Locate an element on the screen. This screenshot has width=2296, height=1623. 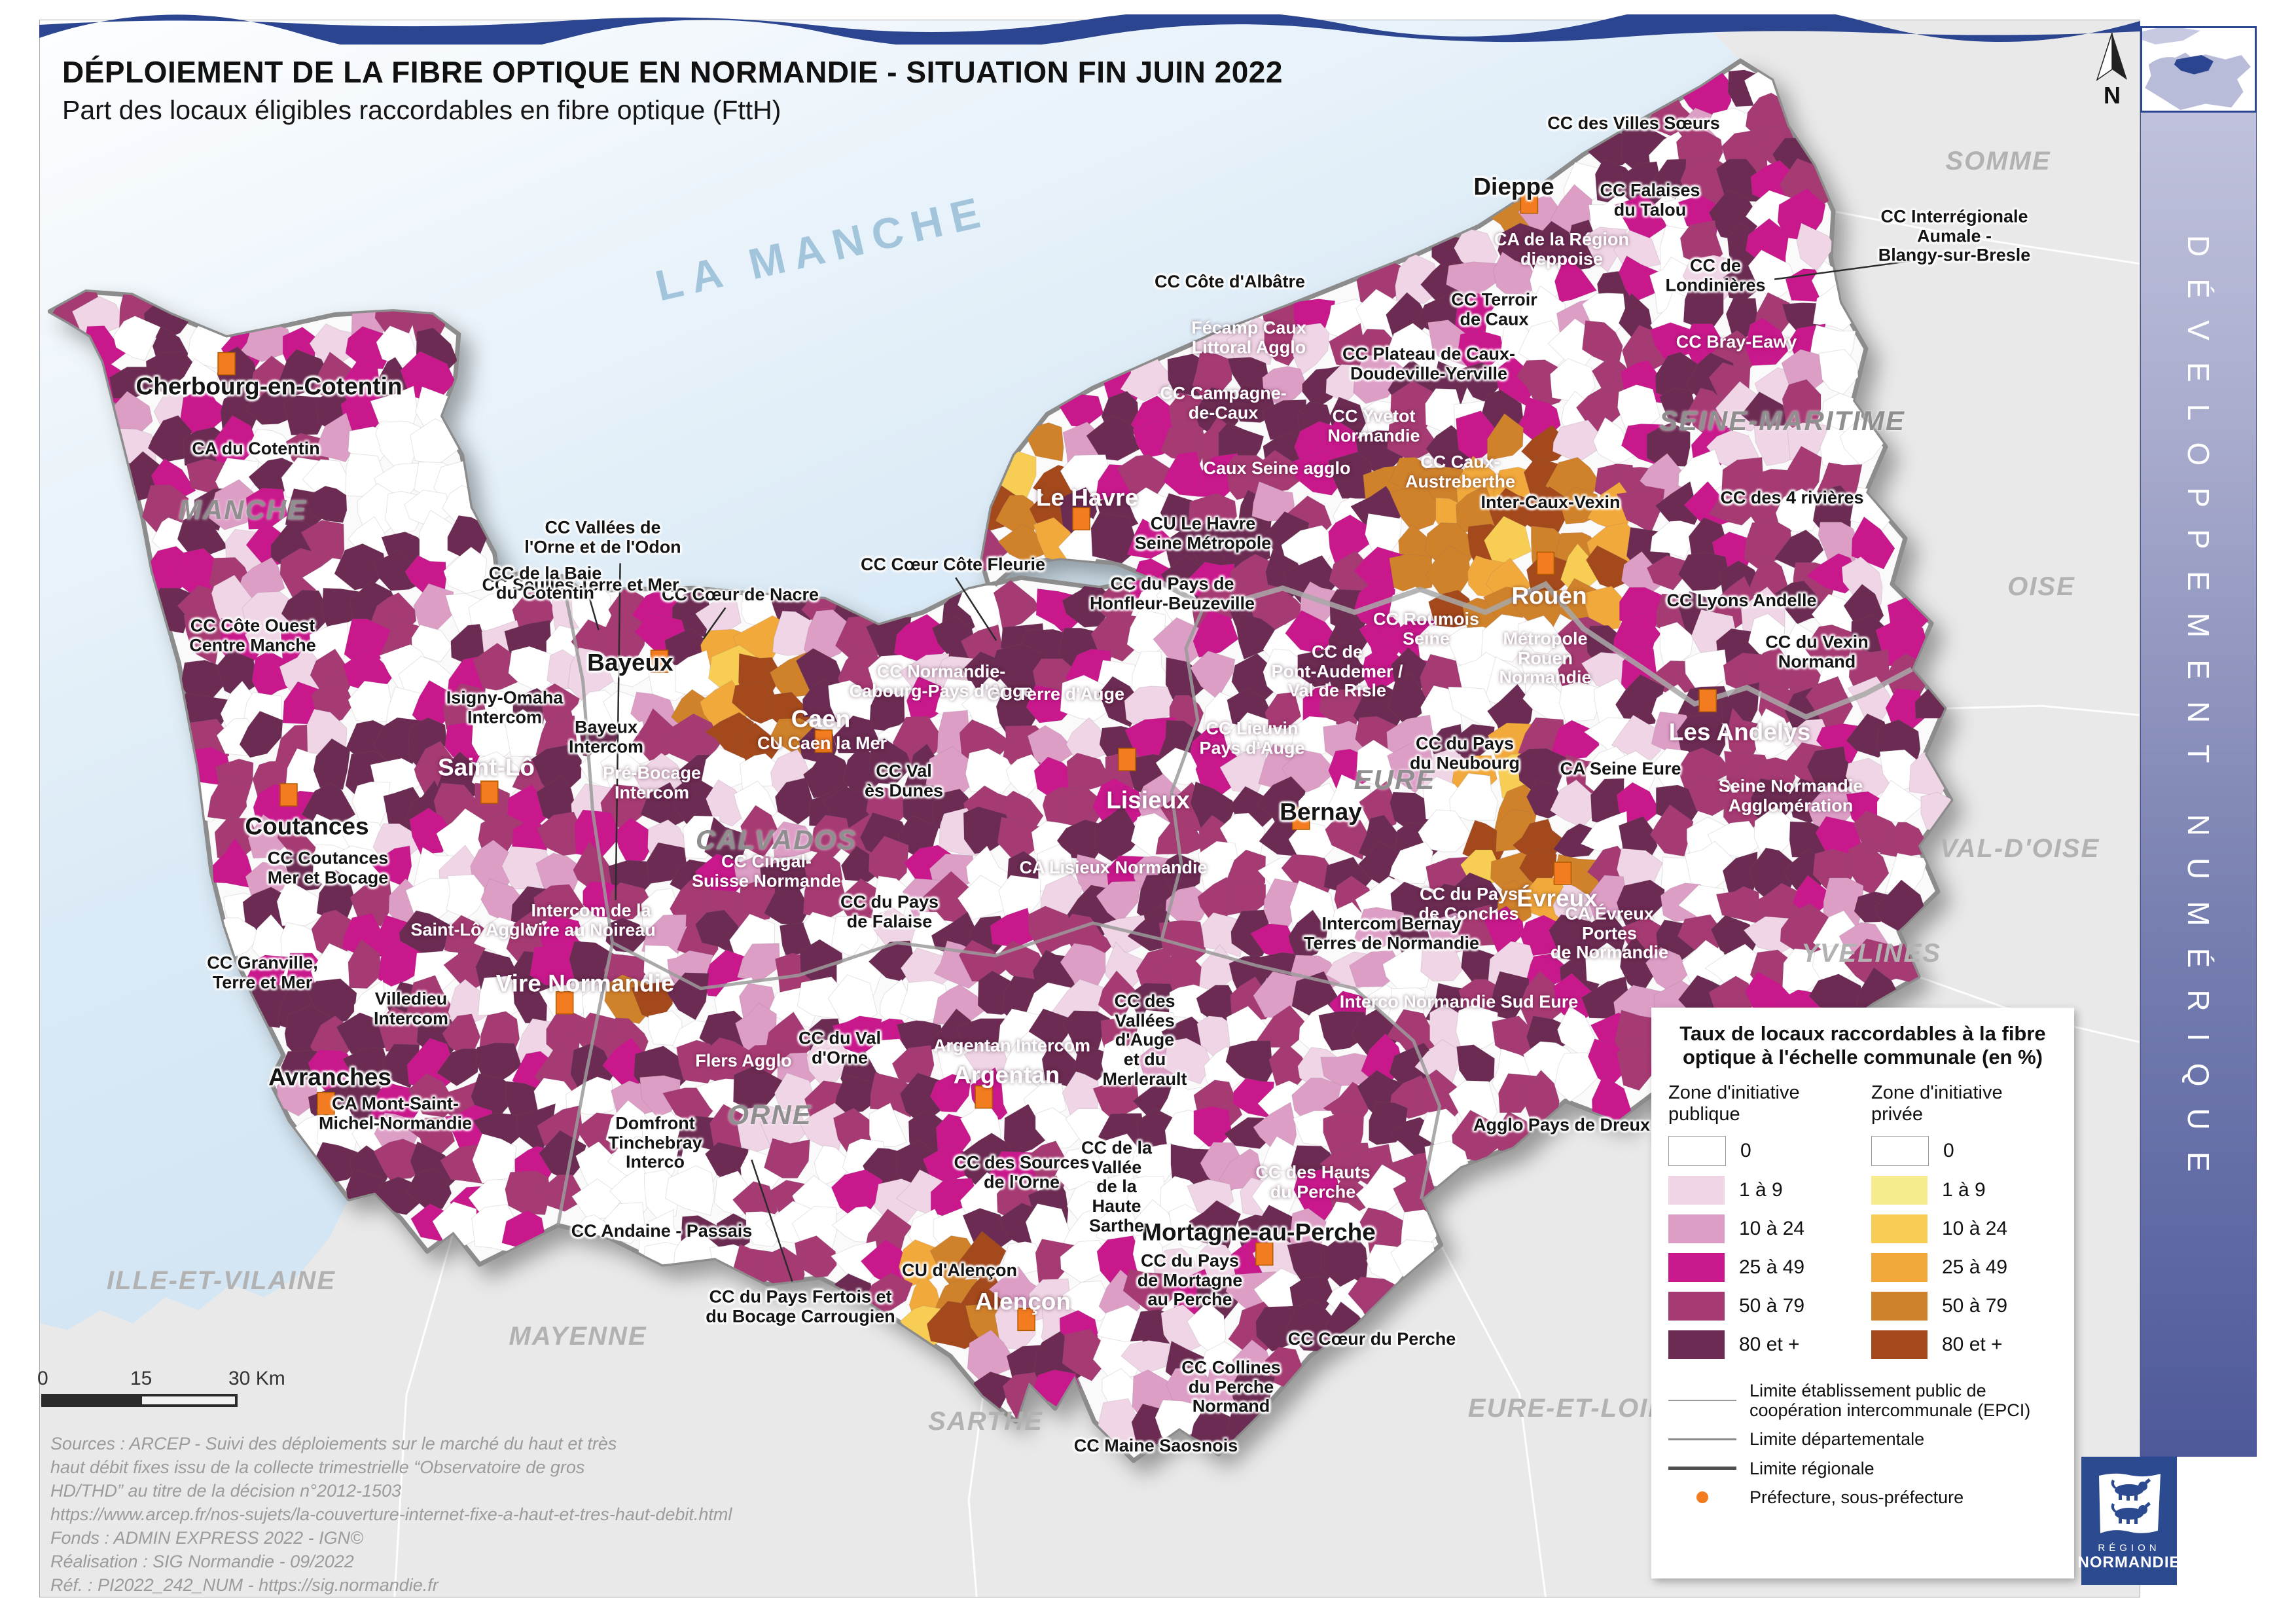
legend-region-limit: Limite régionale is located at coordinates (1862, 1468).